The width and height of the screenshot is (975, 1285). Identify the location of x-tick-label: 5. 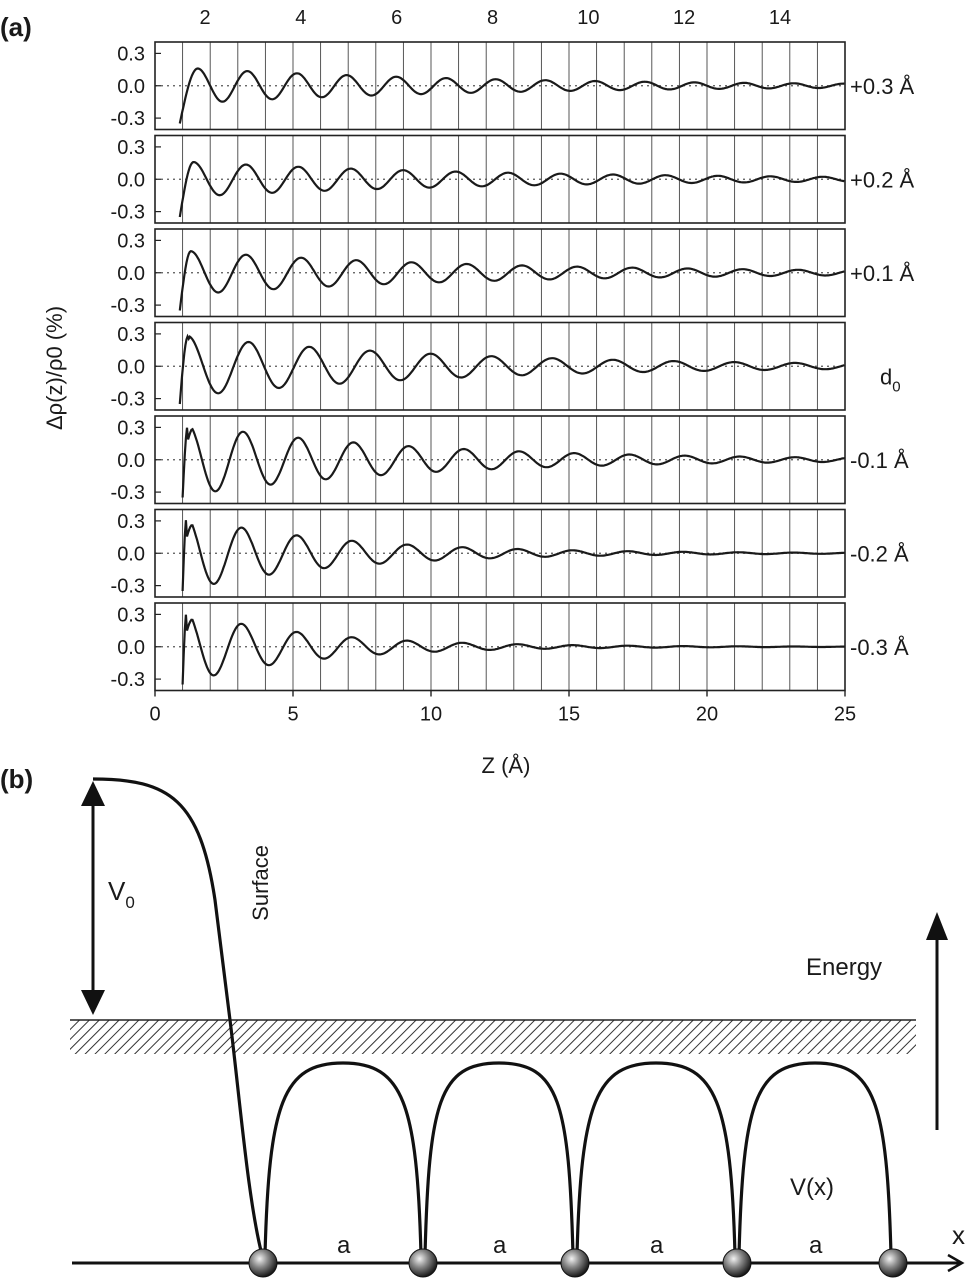
(292, 715).